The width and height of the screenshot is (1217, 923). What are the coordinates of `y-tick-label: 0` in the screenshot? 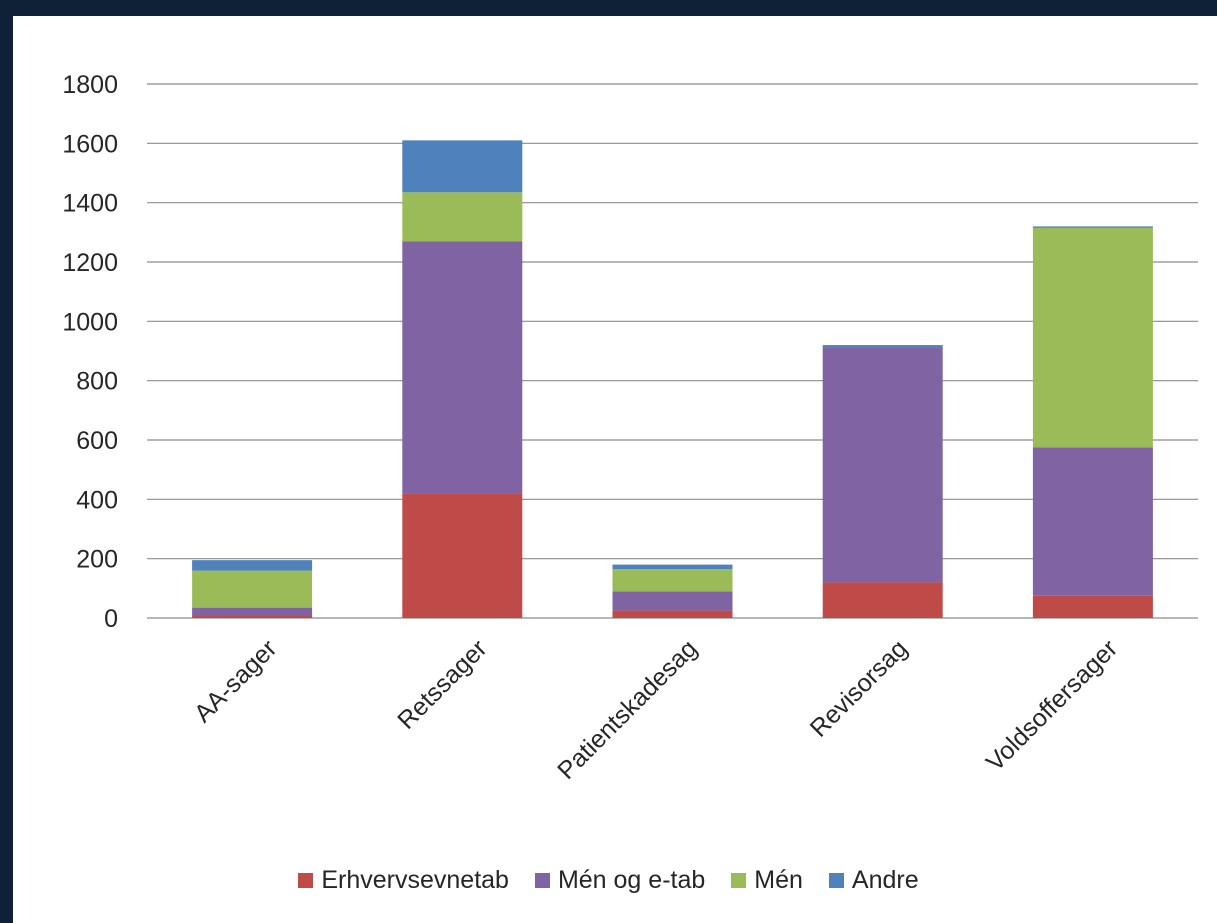 It's located at (111, 619).